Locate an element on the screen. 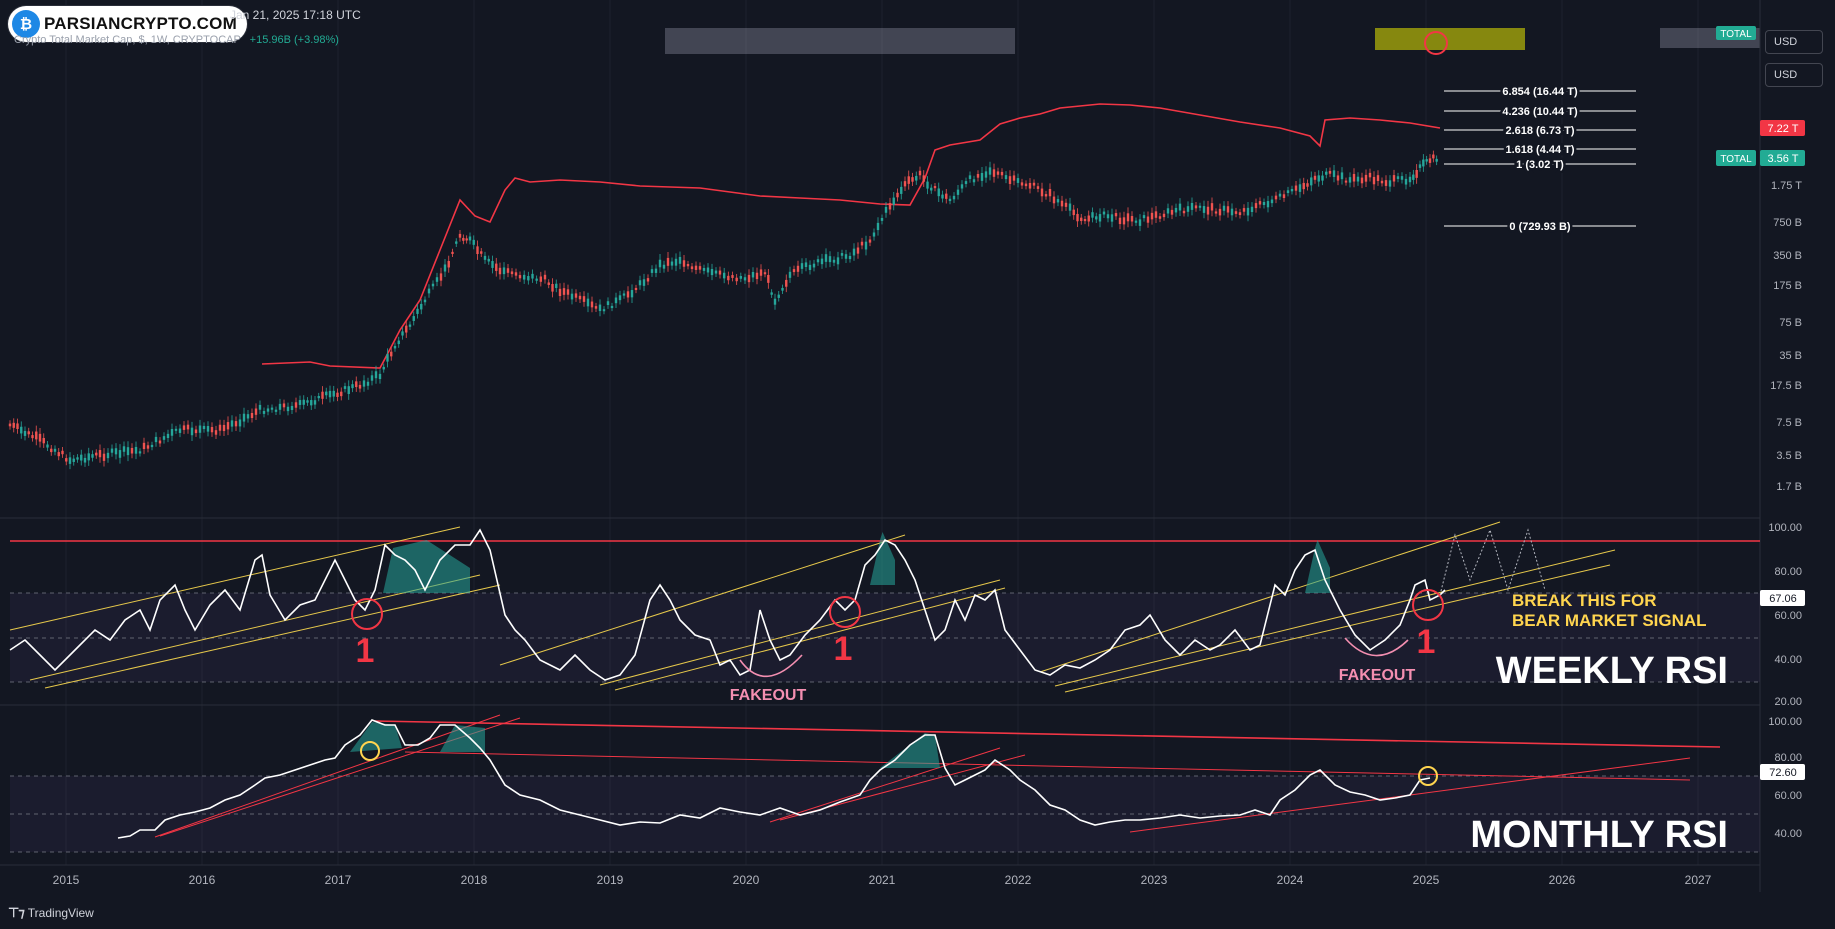 The height and width of the screenshot is (929, 1835). total-tag-name is located at coordinates (1736, 158).